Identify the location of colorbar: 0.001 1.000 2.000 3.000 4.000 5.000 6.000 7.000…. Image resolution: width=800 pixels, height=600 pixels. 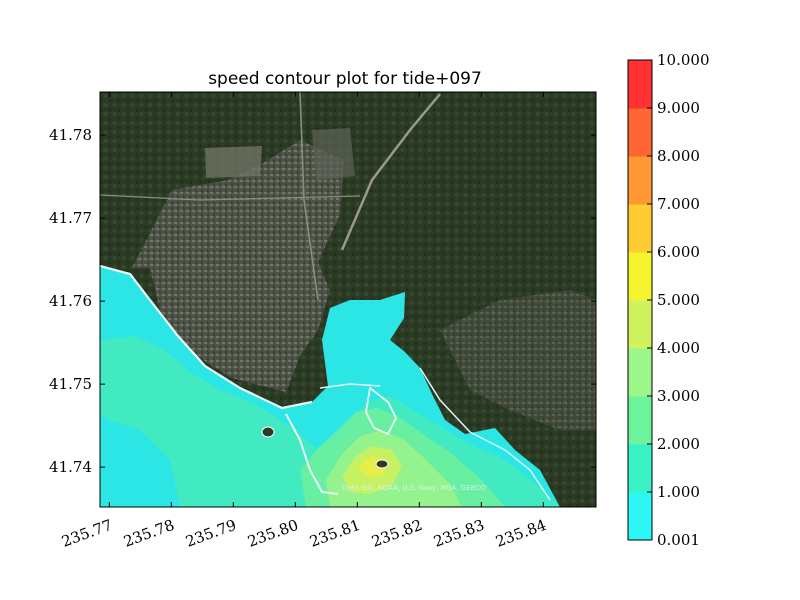
(668, 300).